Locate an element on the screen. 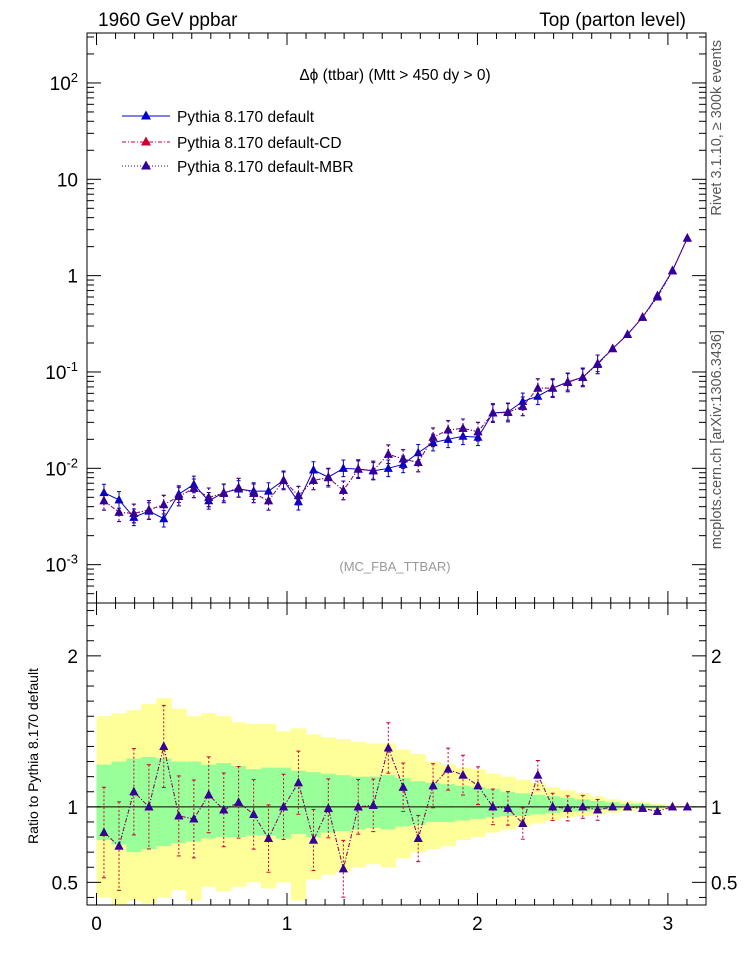 Image resolution: width=746 pixels, height=972 pixels. legend-entry-mbr: Pythia 8.170 default-MBR is located at coordinates (238, 167).